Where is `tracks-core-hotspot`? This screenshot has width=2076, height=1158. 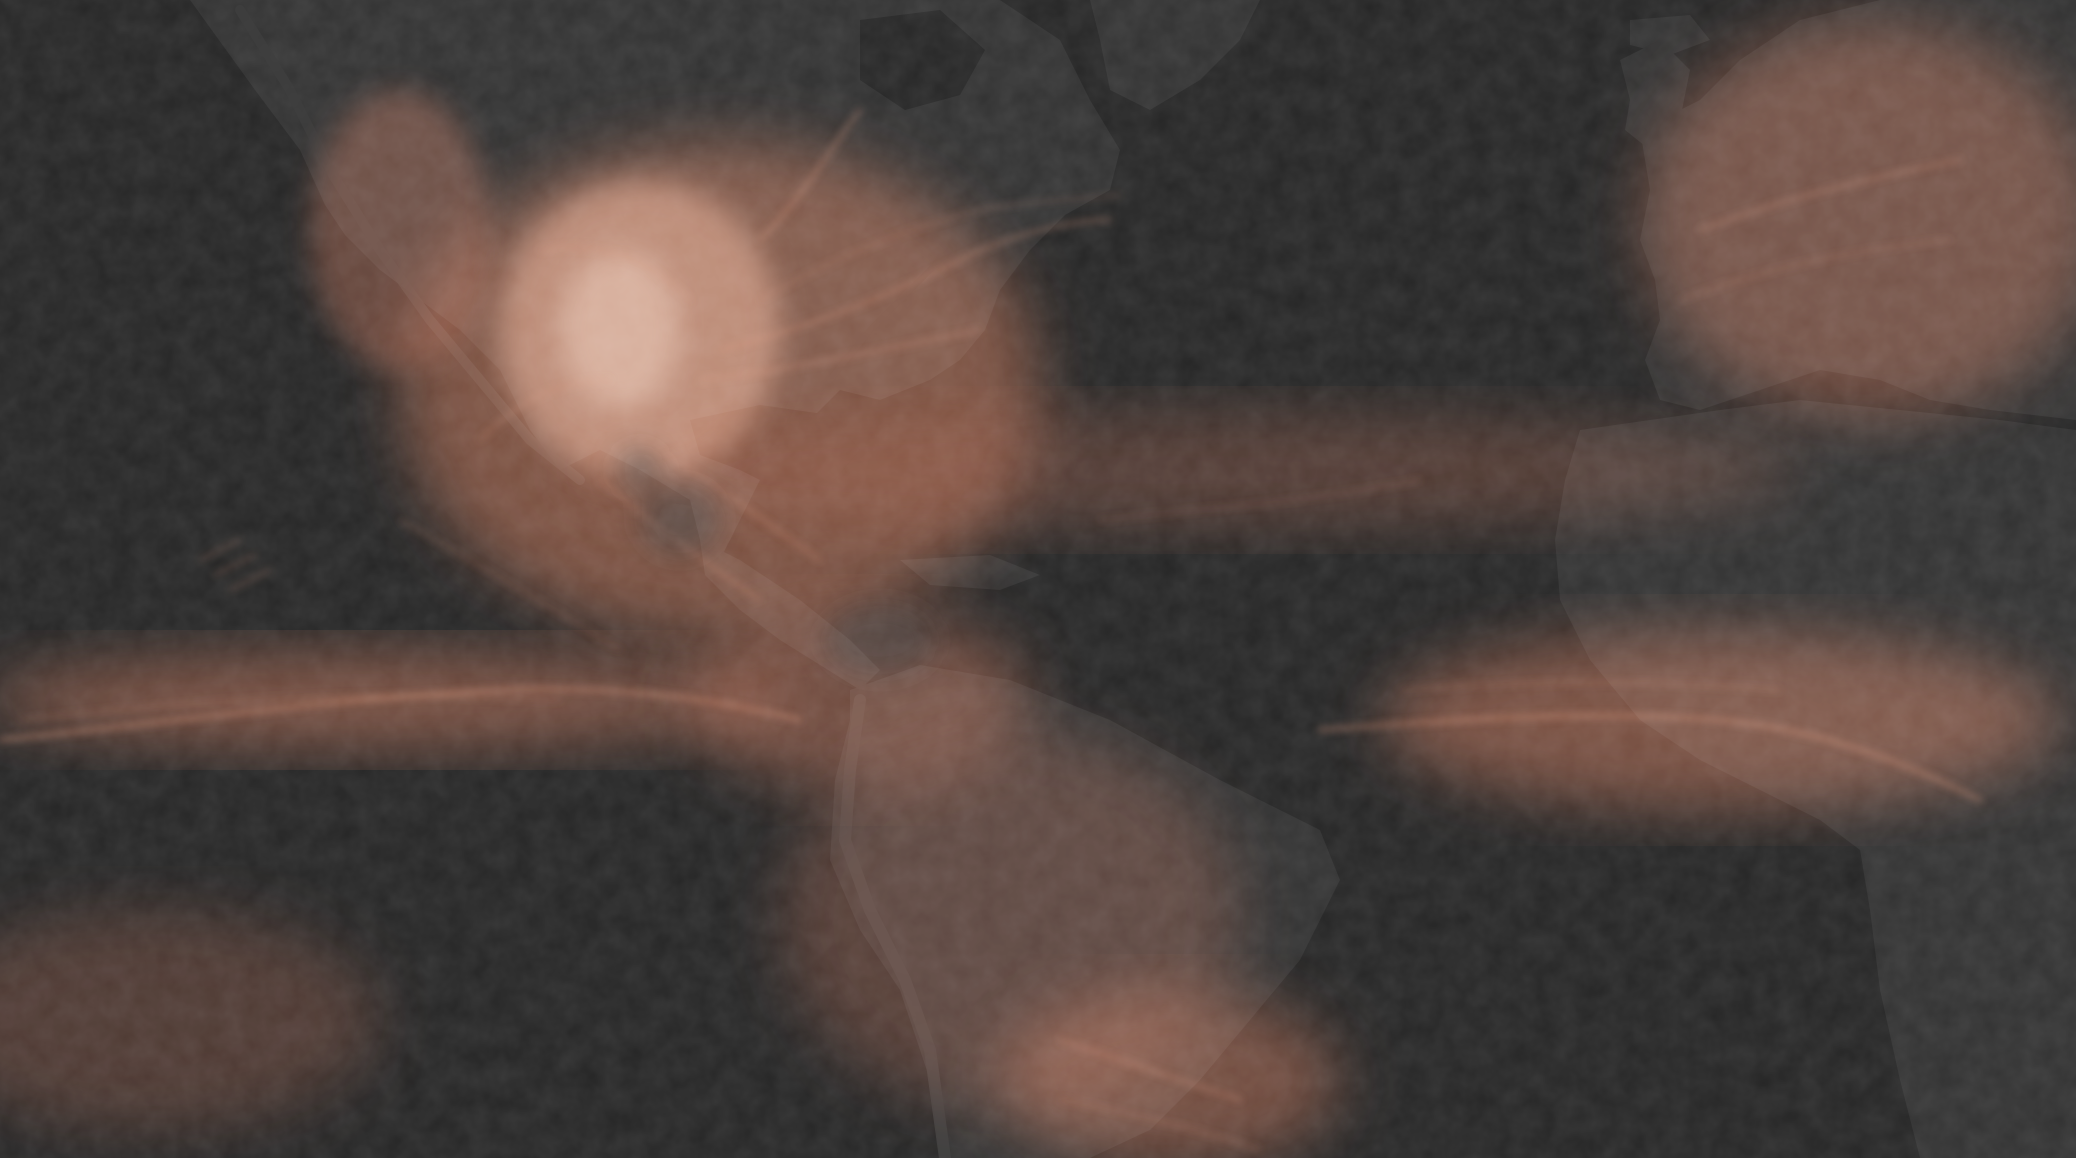
tracks-core-hotspot is located at coordinates (620, 330).